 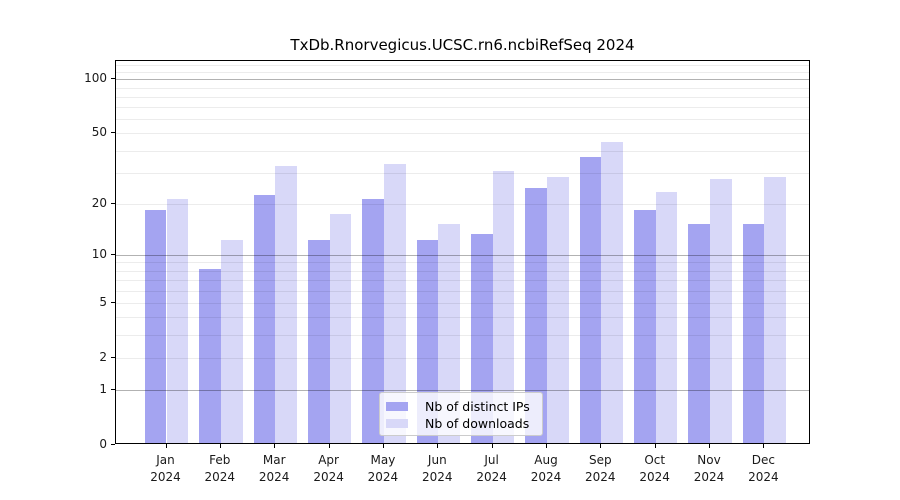 What do you see at coordinates (666, 317) in the screenshot?
I see `bar-downloads-oct` at bounding box center [666, 317].